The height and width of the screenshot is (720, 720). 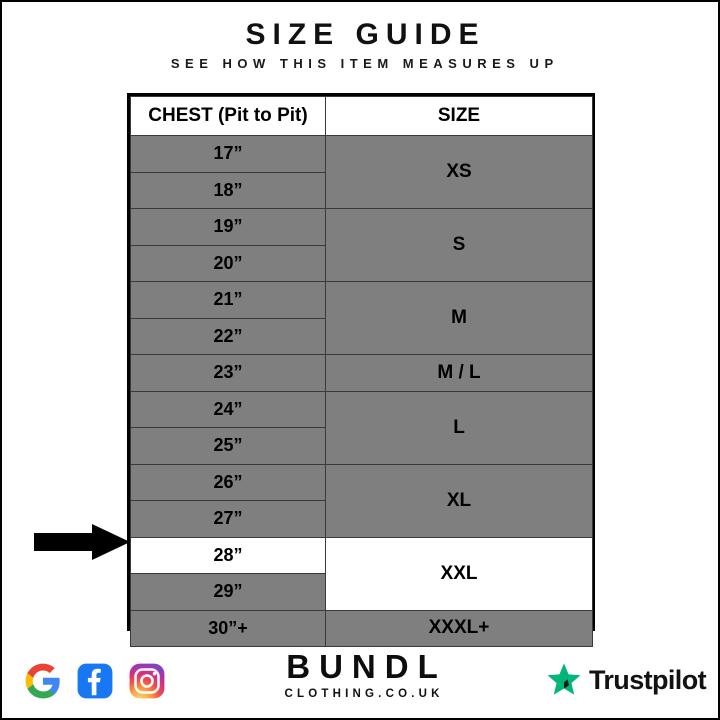 I want to click on brand-domain: CLOTHING.CO.UK, so click(x=364, y=693).